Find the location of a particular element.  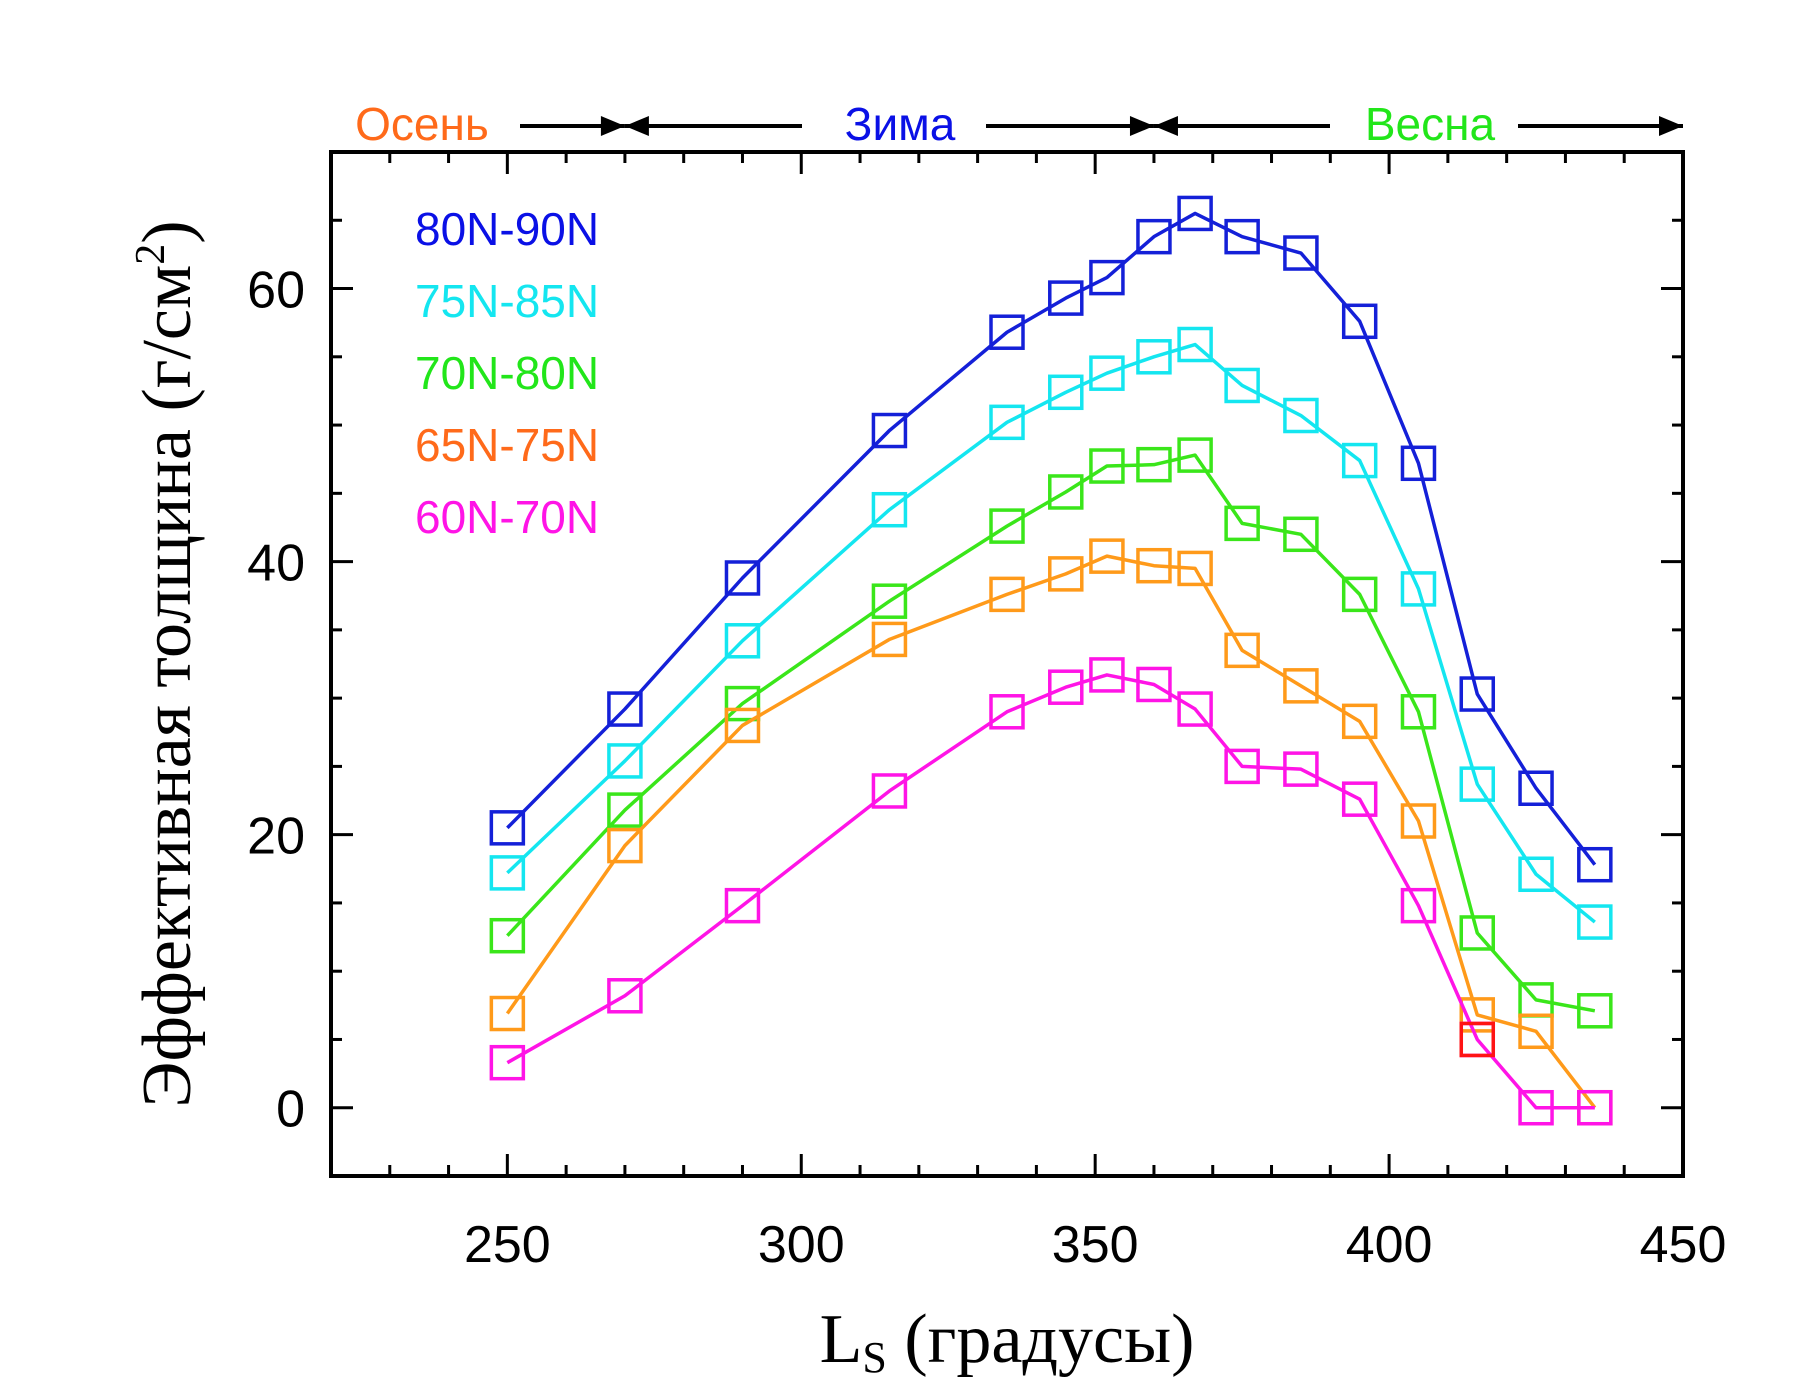

data-point-extra is located at coordinates (1477, 1039).